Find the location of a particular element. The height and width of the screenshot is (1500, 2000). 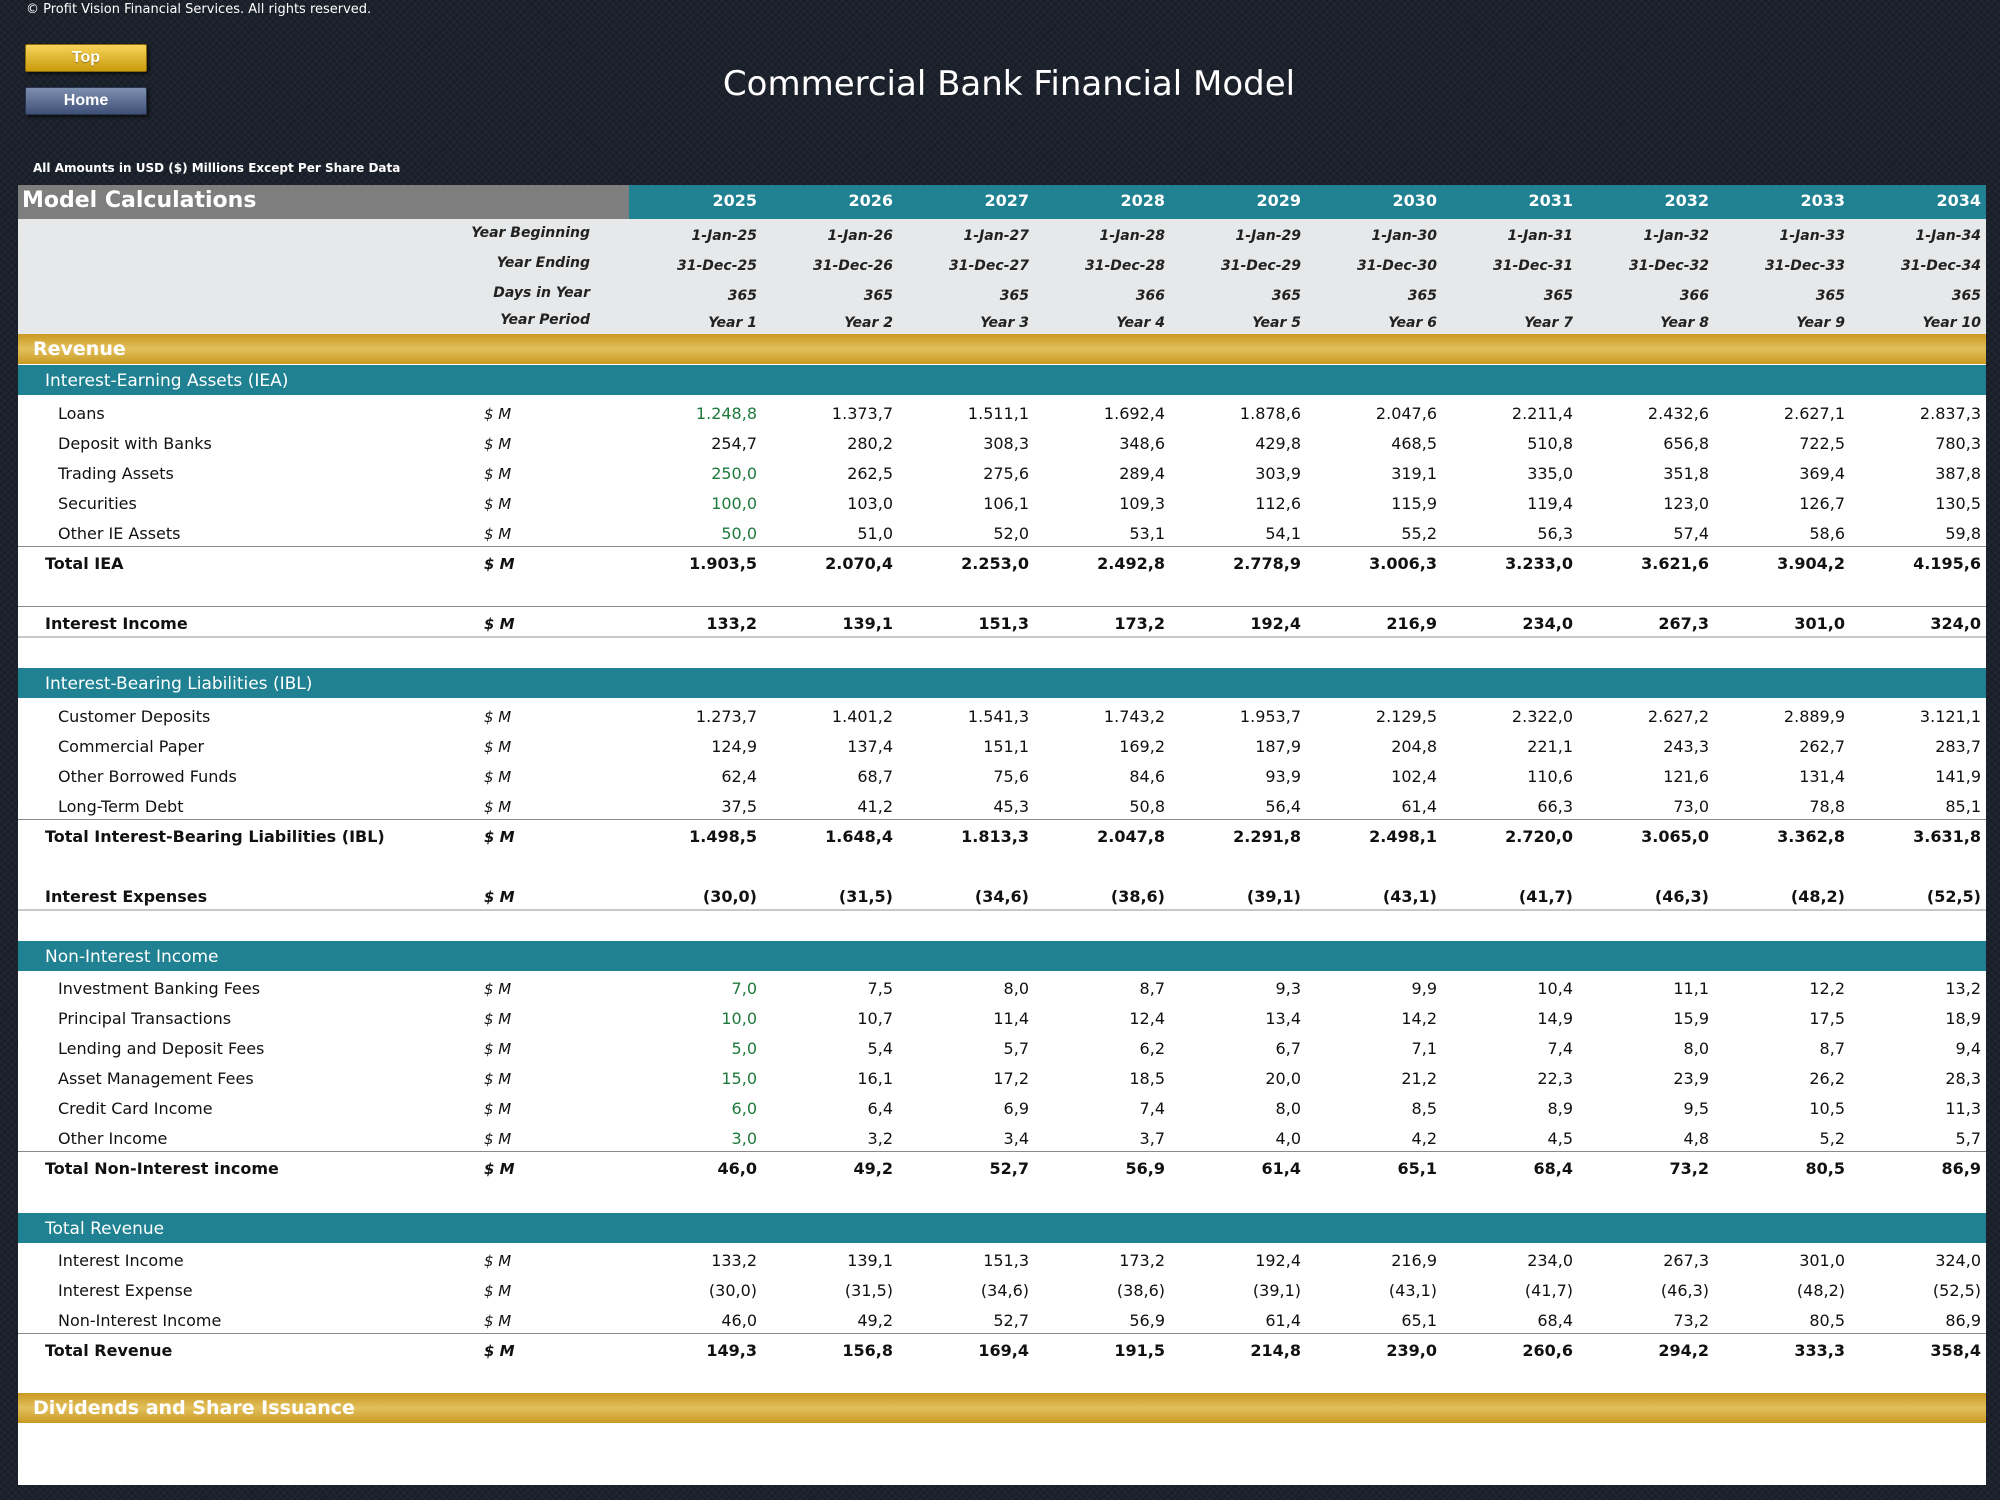

row-value: (46,3) is located at coordinates (1684, 1290).